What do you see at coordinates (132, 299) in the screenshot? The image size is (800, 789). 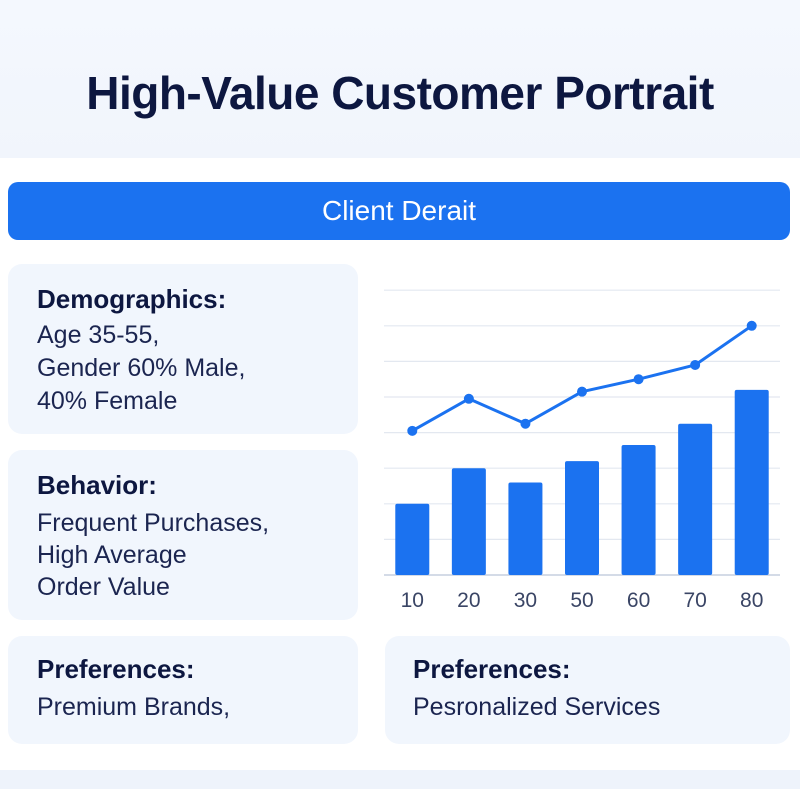 I see `demographics-title: Demographics:` at bounding box center [132, 299].